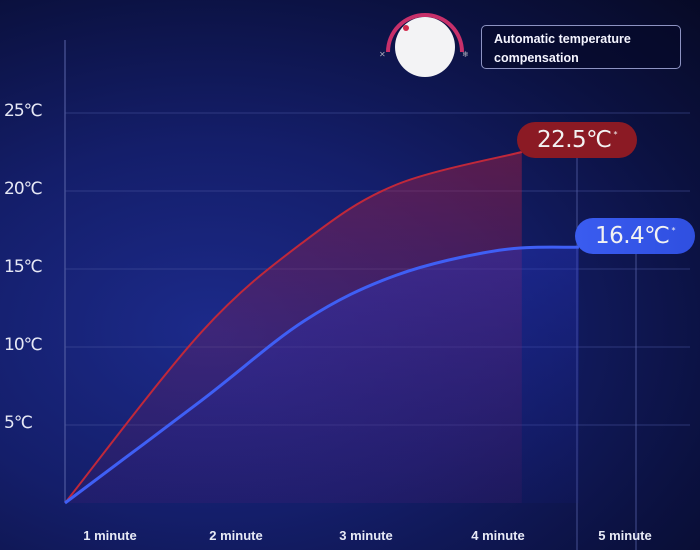  I want to click on blue-value: 16.4℃, so click(632, 236).